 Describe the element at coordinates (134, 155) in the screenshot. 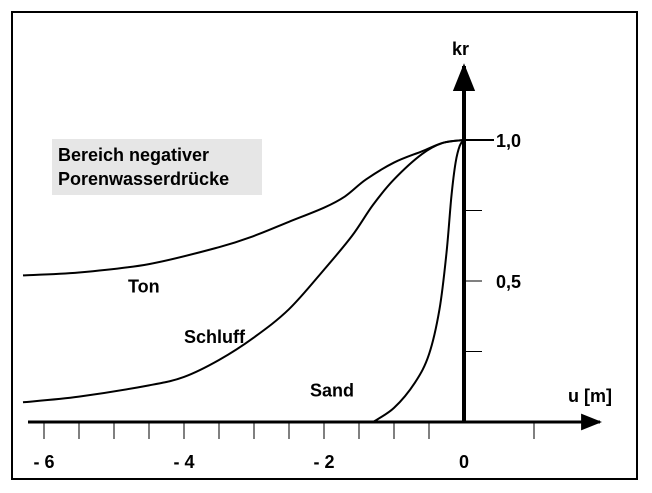

I see `annotation-line-1: Bereich negativer` at that location.